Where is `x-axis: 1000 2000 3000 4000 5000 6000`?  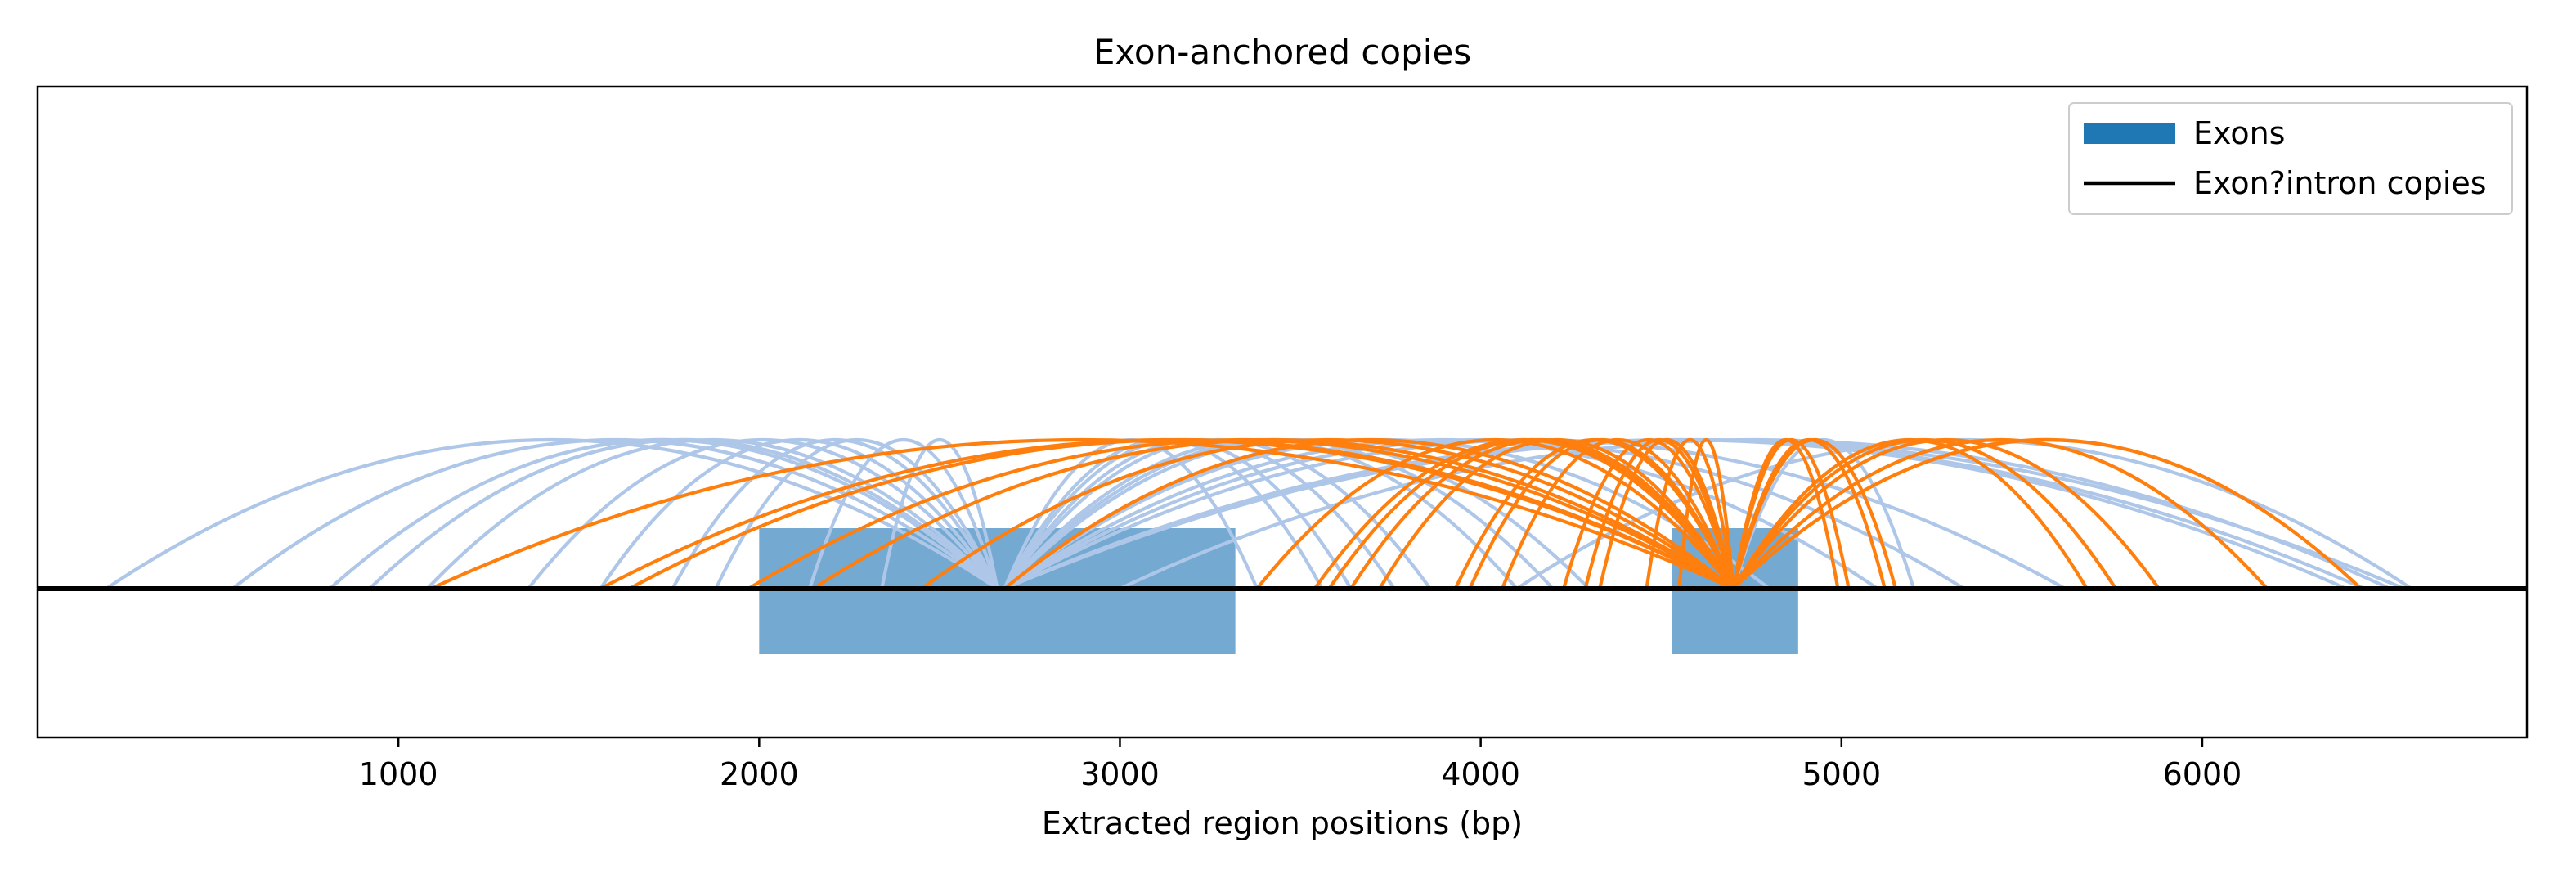
x-axis: 1000 2000 3000 4000 5000 6000 is located at coordinates (1300, 765).